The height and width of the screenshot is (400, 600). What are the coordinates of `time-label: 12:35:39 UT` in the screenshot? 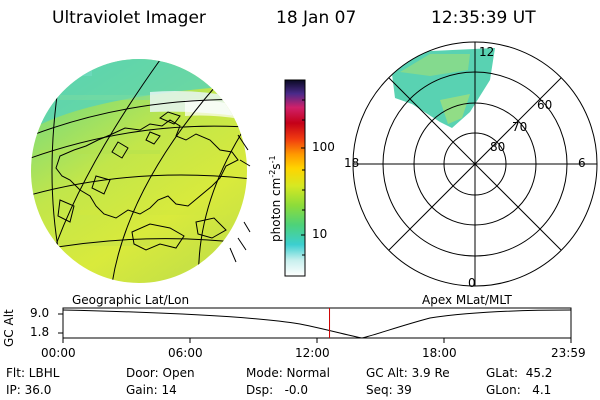 It's located at (483, 18).